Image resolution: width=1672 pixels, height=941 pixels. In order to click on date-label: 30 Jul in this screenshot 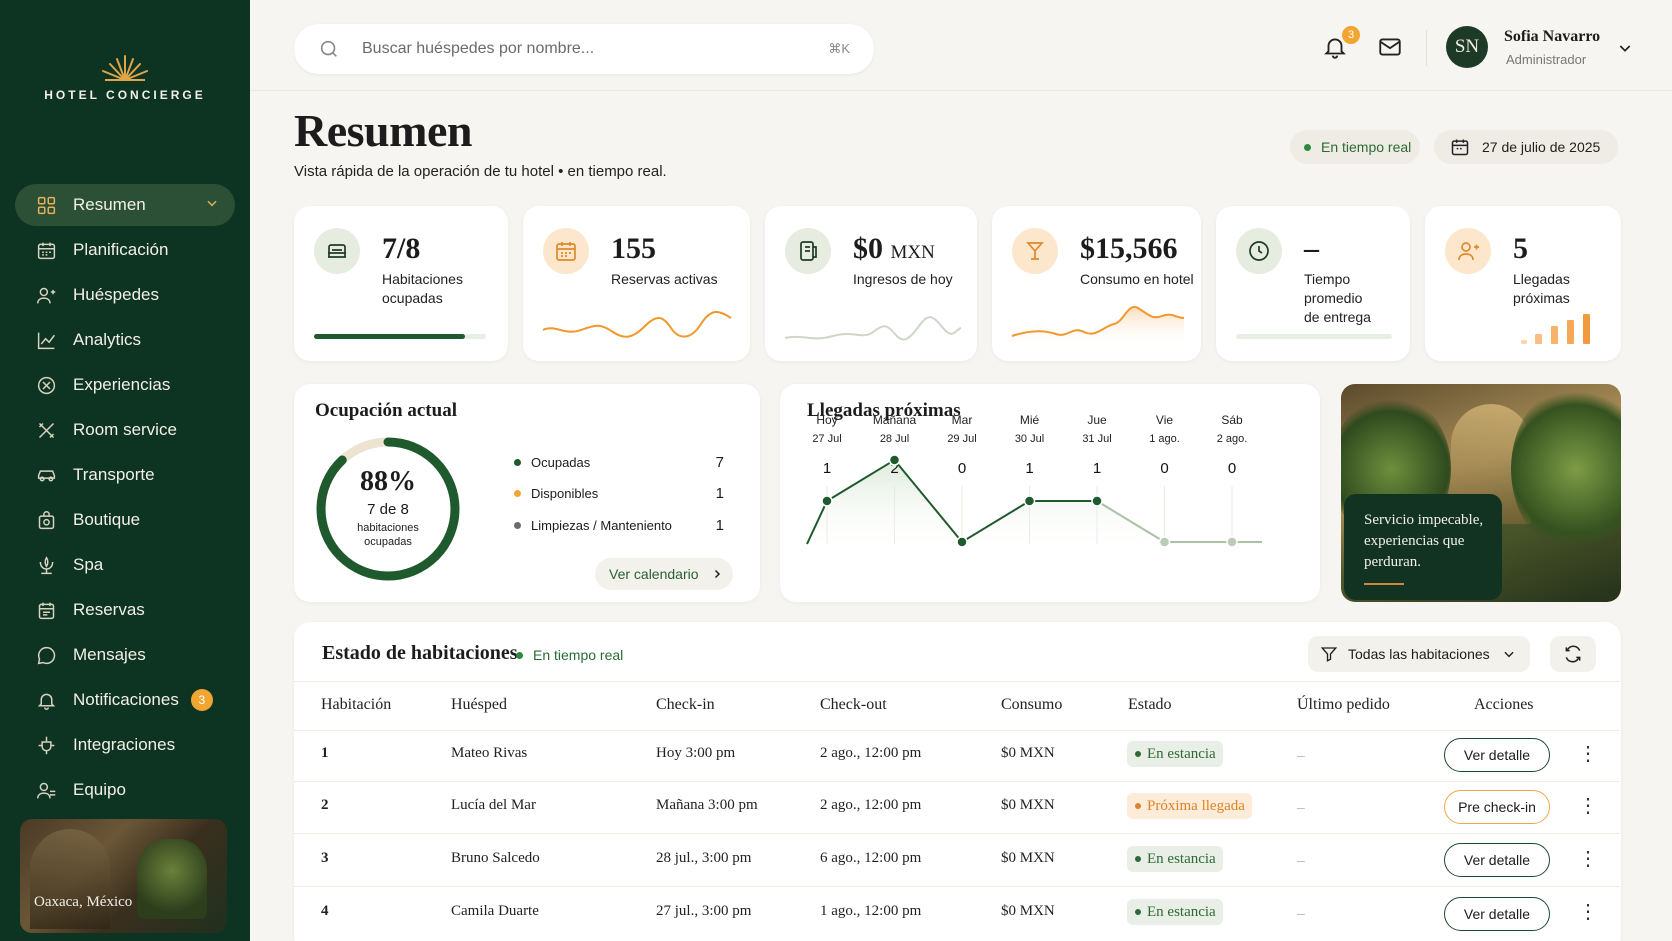, I will do `click(1029, 439)`.